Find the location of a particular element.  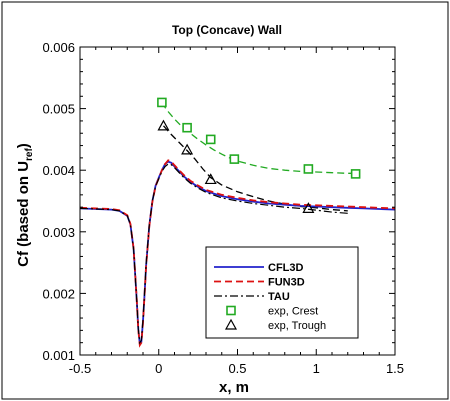

legend-entry-tau: TAU is located at coordinates (279, 297).